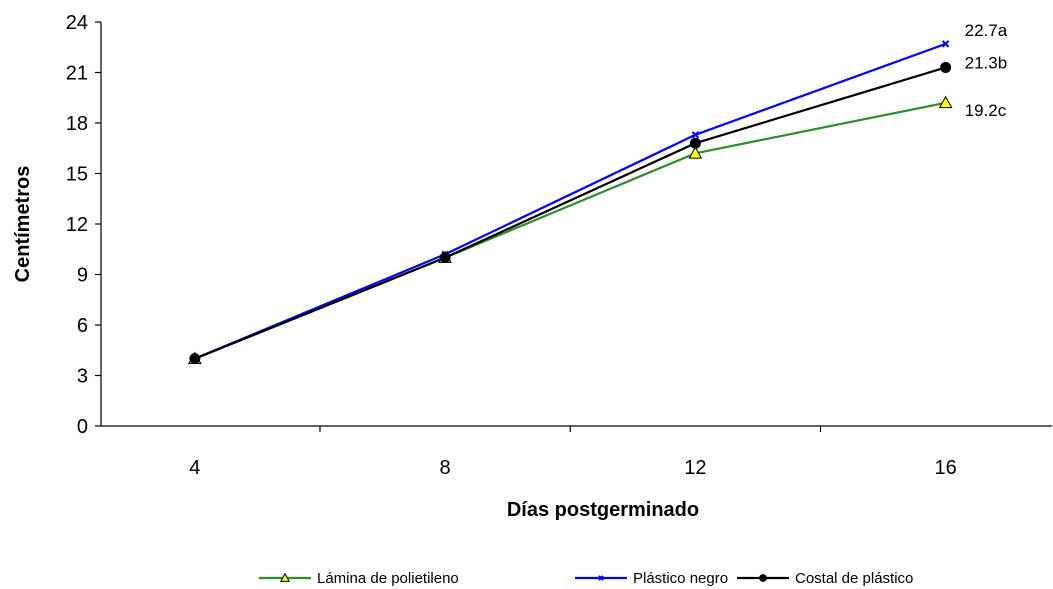 Image resolution: width=1053 pixels, height=589 pixels. I want to click on x-ticks: 4 8 12 16, so click(573, 452).